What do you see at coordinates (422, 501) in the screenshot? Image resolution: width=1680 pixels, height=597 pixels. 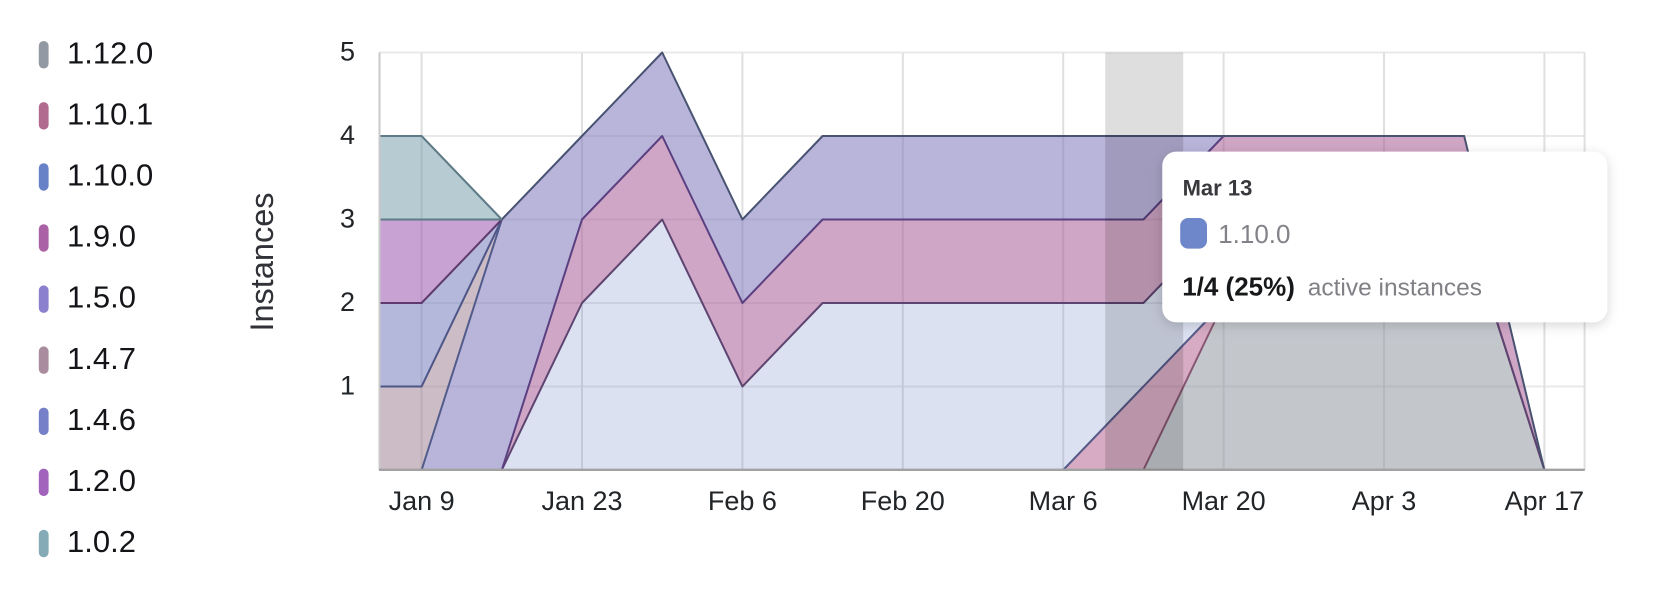 I see `svg-text: Jan 9` at bounding box center [422, 501].